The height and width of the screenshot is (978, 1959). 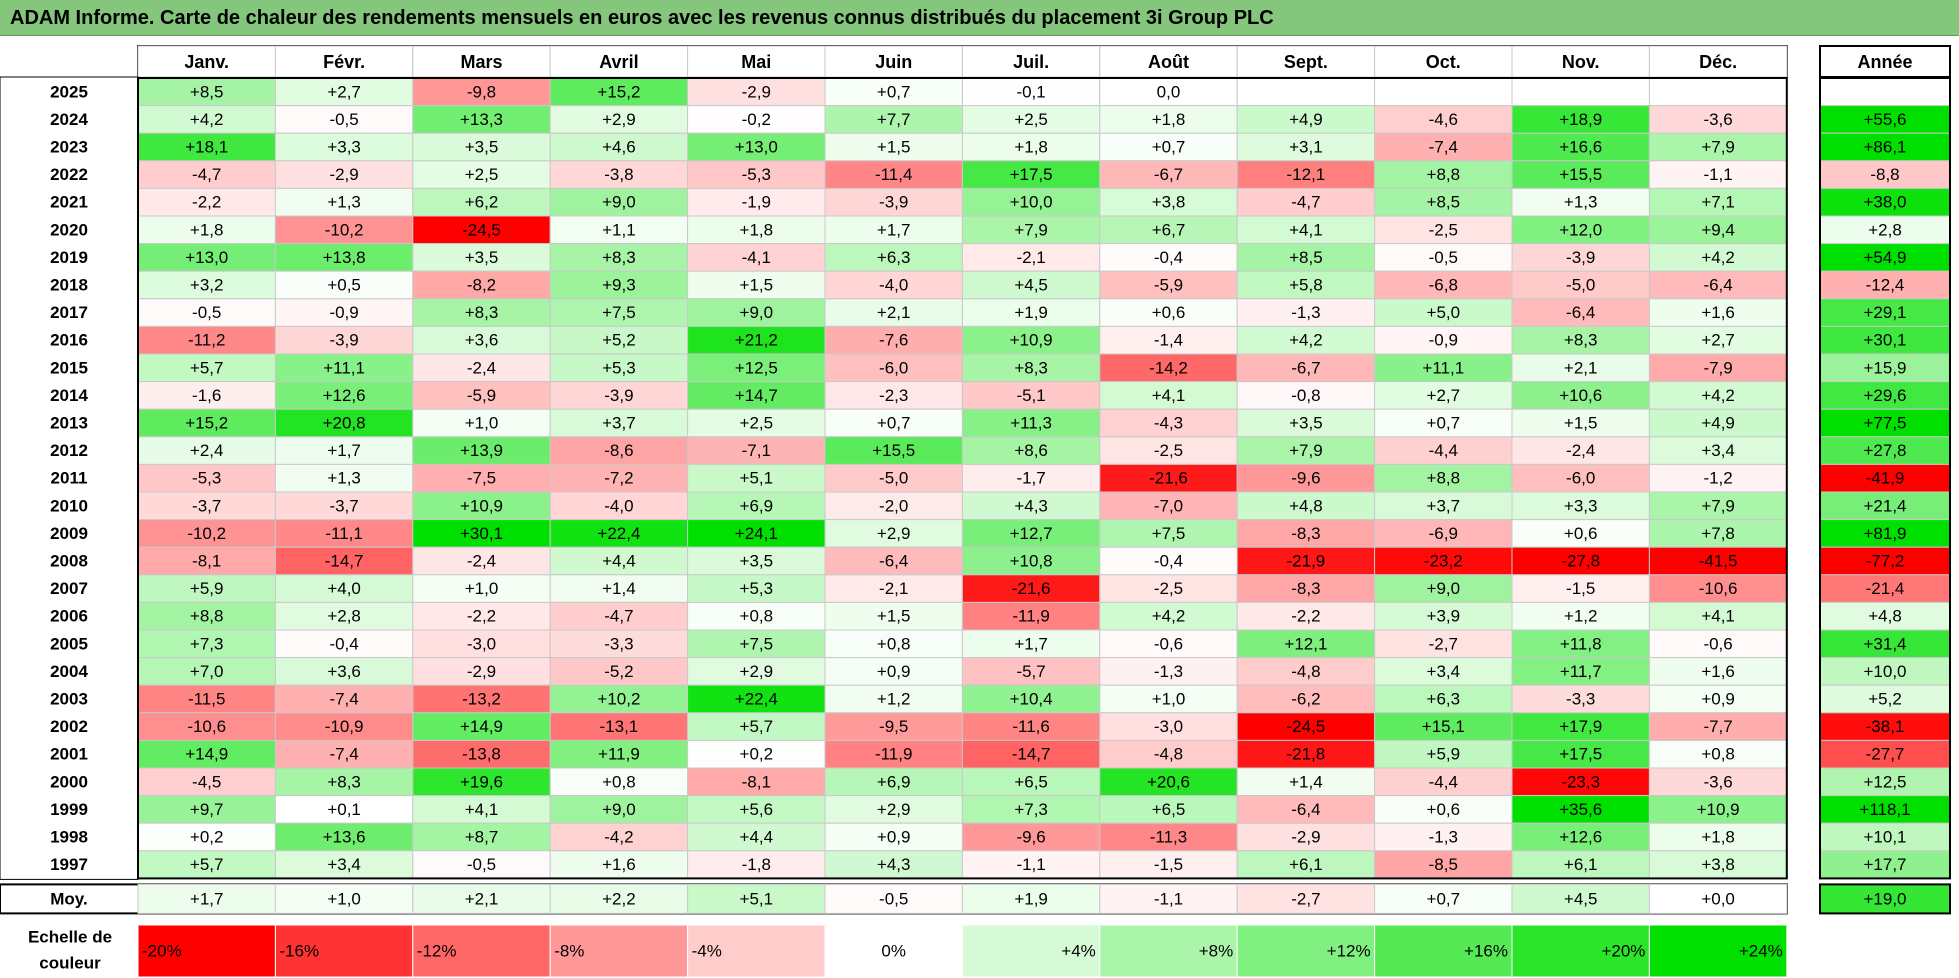 I want to click on heatmap-cell-value: -11,5, so click(x=207, y=699).